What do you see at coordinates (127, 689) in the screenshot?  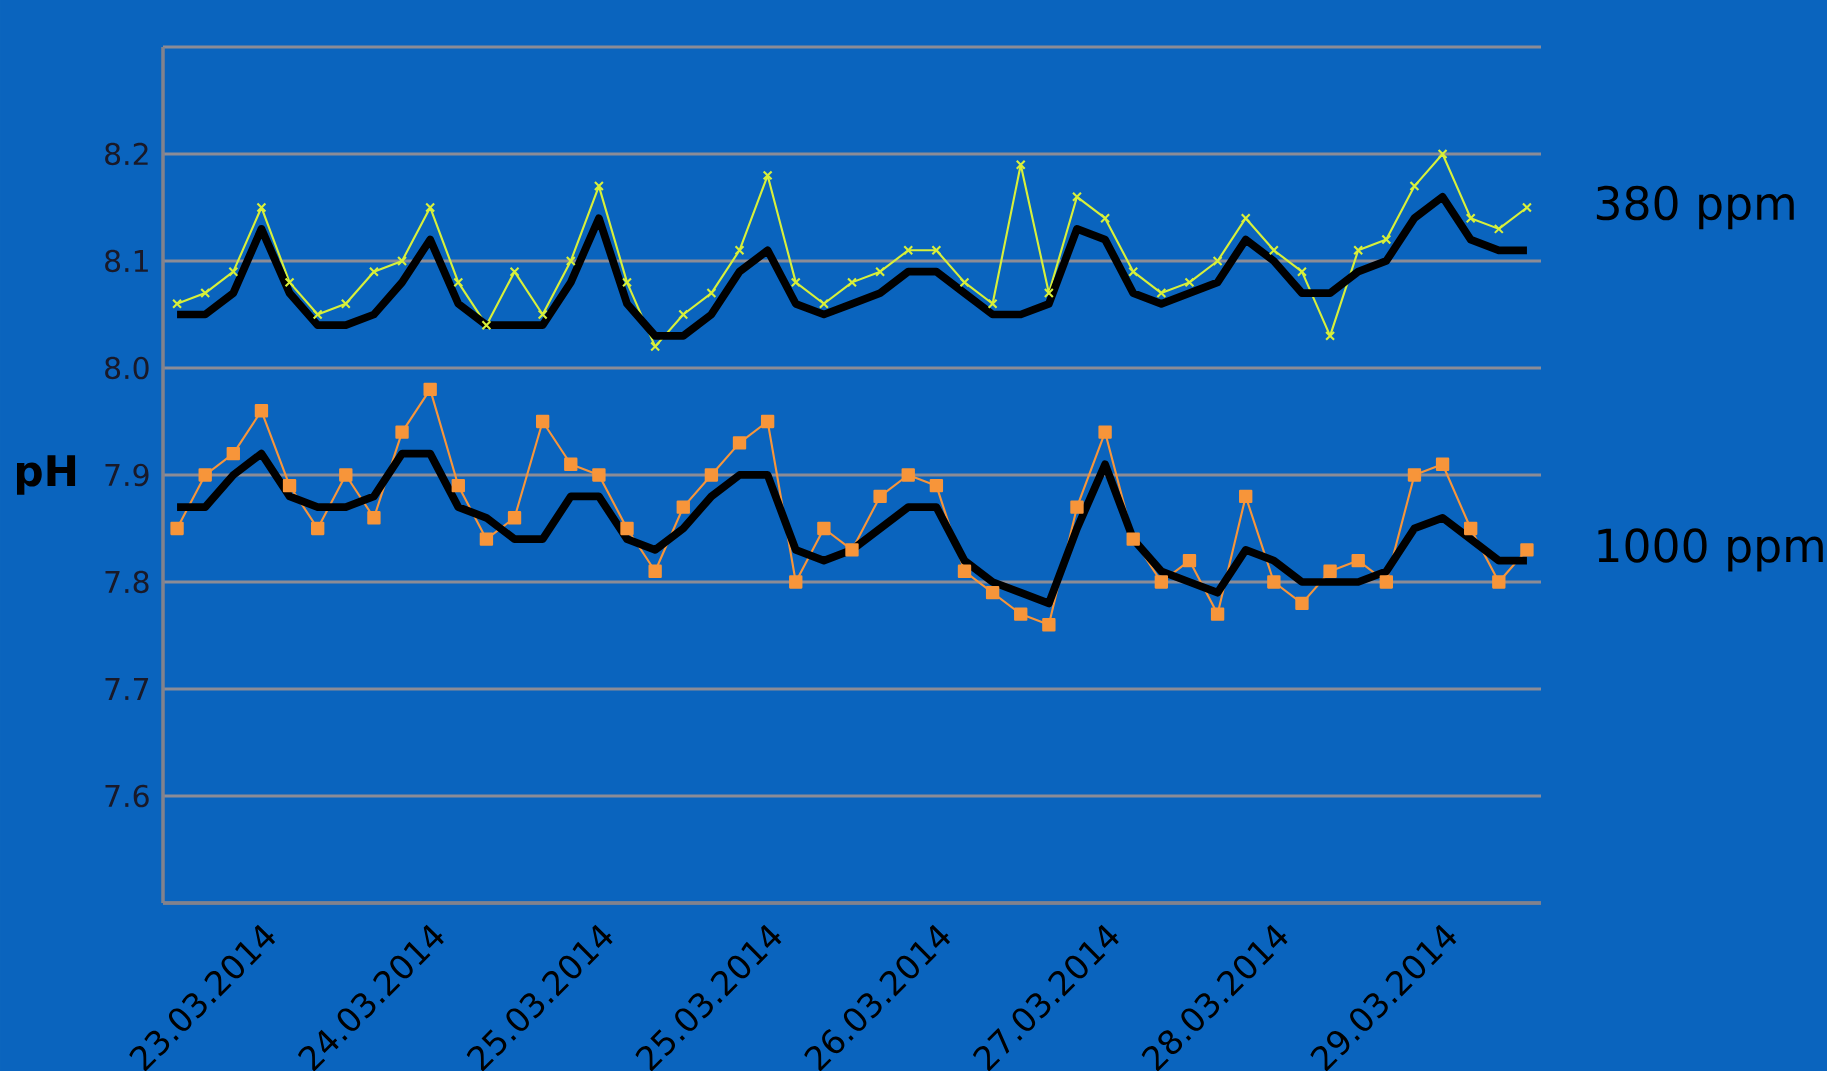 I see `y-tick-label: 7.7` at bounding box center [127, 689].